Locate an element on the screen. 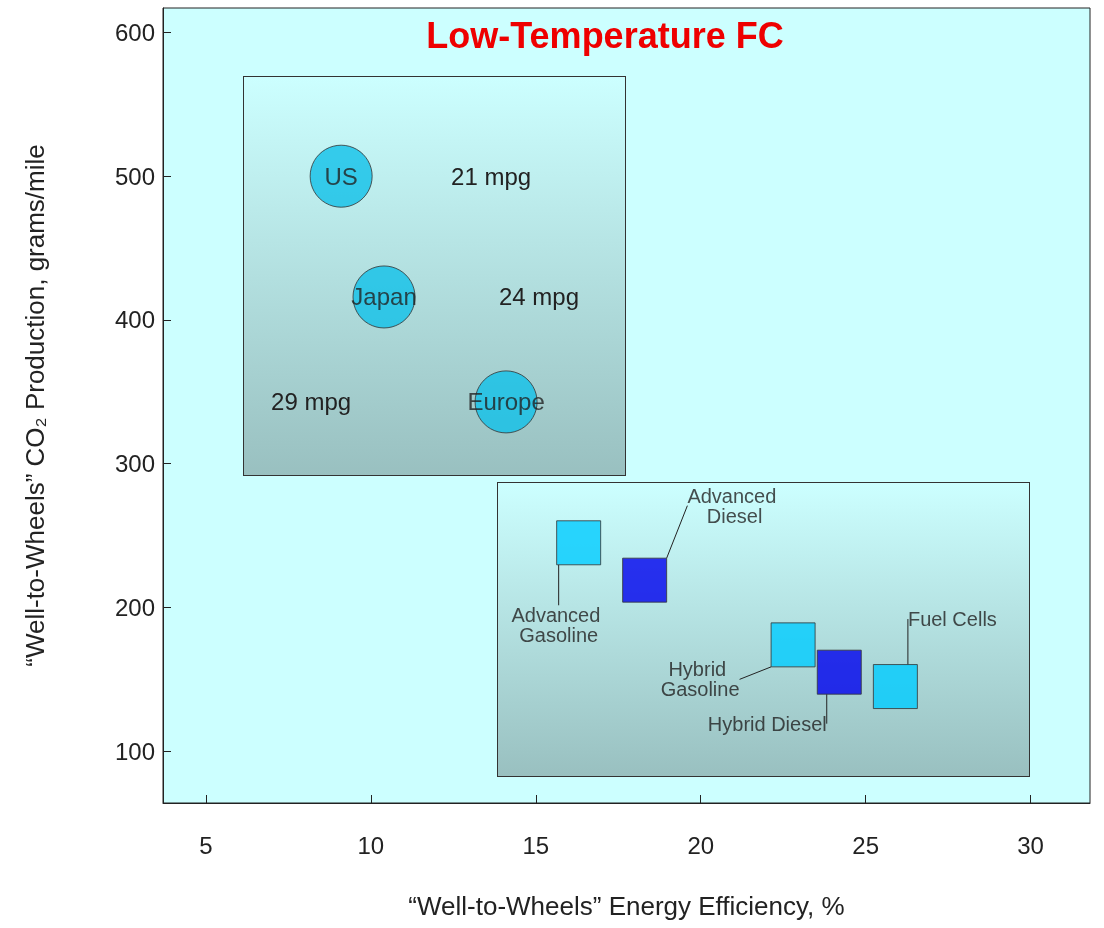 The width and height of the screenshot is (1104, 928). x-axis-title: “Well-to-Wheels” Energy Efficiency, % is located at coordinates (626, 906).